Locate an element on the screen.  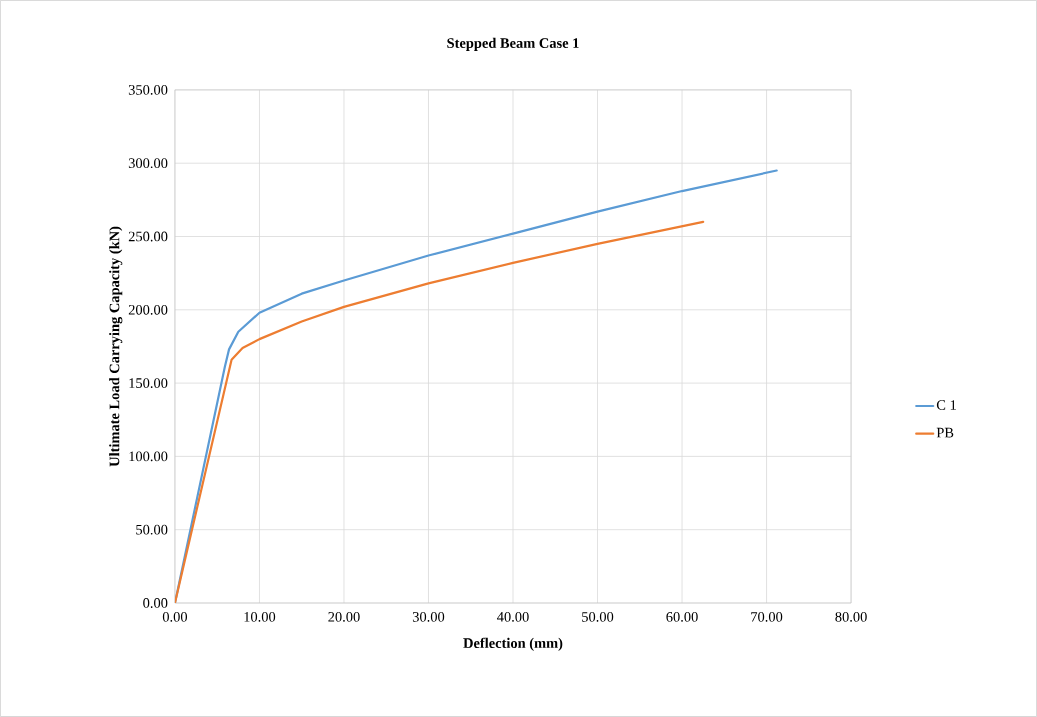
x-tick-label: 10.00 is located at coordinates (260, 617).